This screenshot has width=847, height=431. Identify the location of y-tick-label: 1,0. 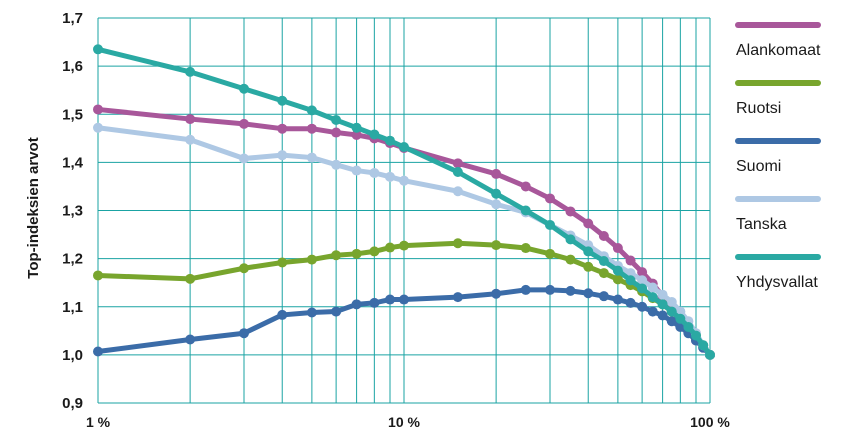
(72, 355).